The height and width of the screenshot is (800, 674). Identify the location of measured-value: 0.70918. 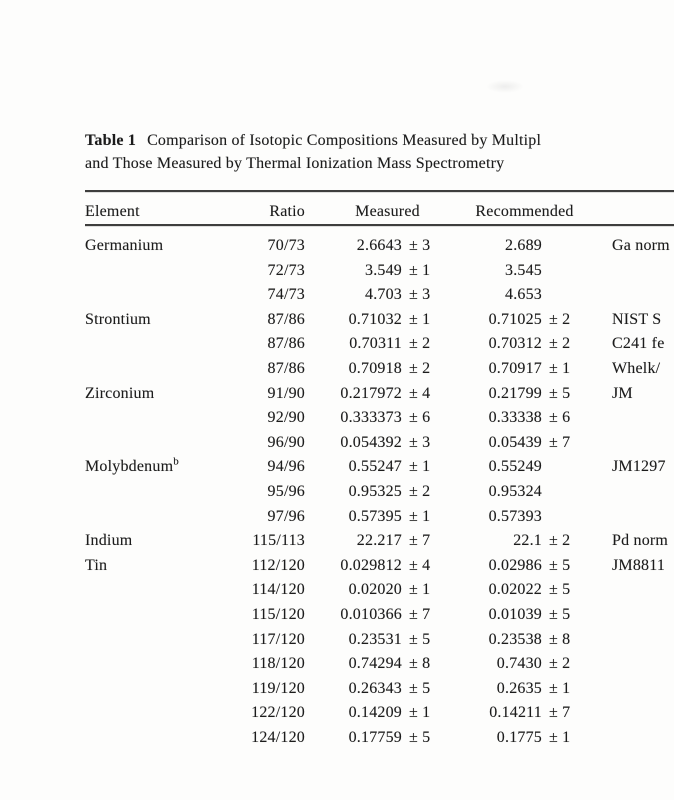
(375, 368).